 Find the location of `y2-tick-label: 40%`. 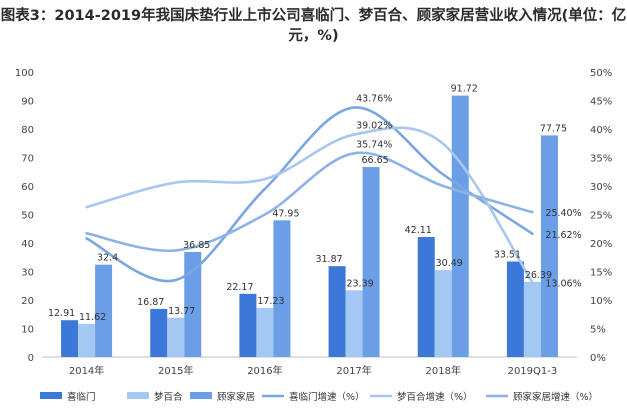

y2-tick-label: 40% is located at coordinates (601, 130).